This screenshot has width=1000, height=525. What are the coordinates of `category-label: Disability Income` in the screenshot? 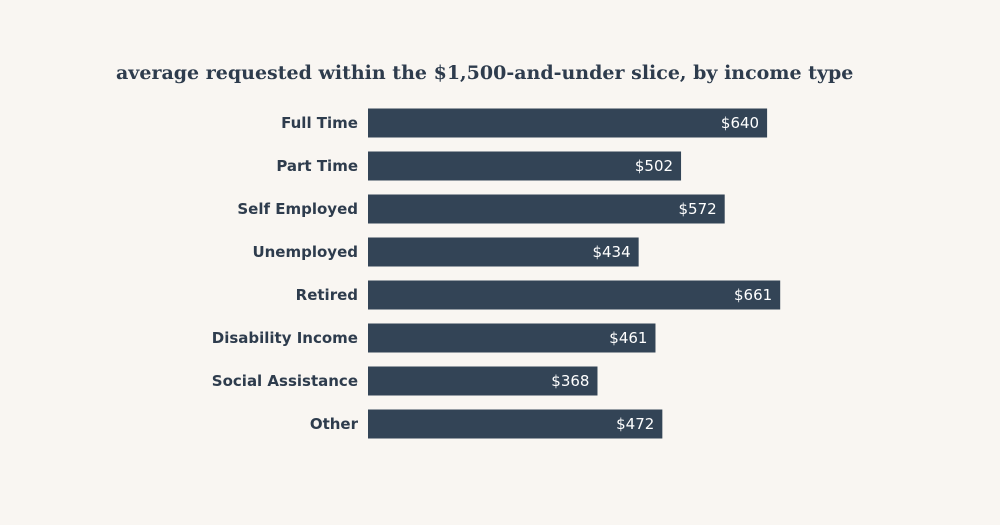 It's located at (285, 338).